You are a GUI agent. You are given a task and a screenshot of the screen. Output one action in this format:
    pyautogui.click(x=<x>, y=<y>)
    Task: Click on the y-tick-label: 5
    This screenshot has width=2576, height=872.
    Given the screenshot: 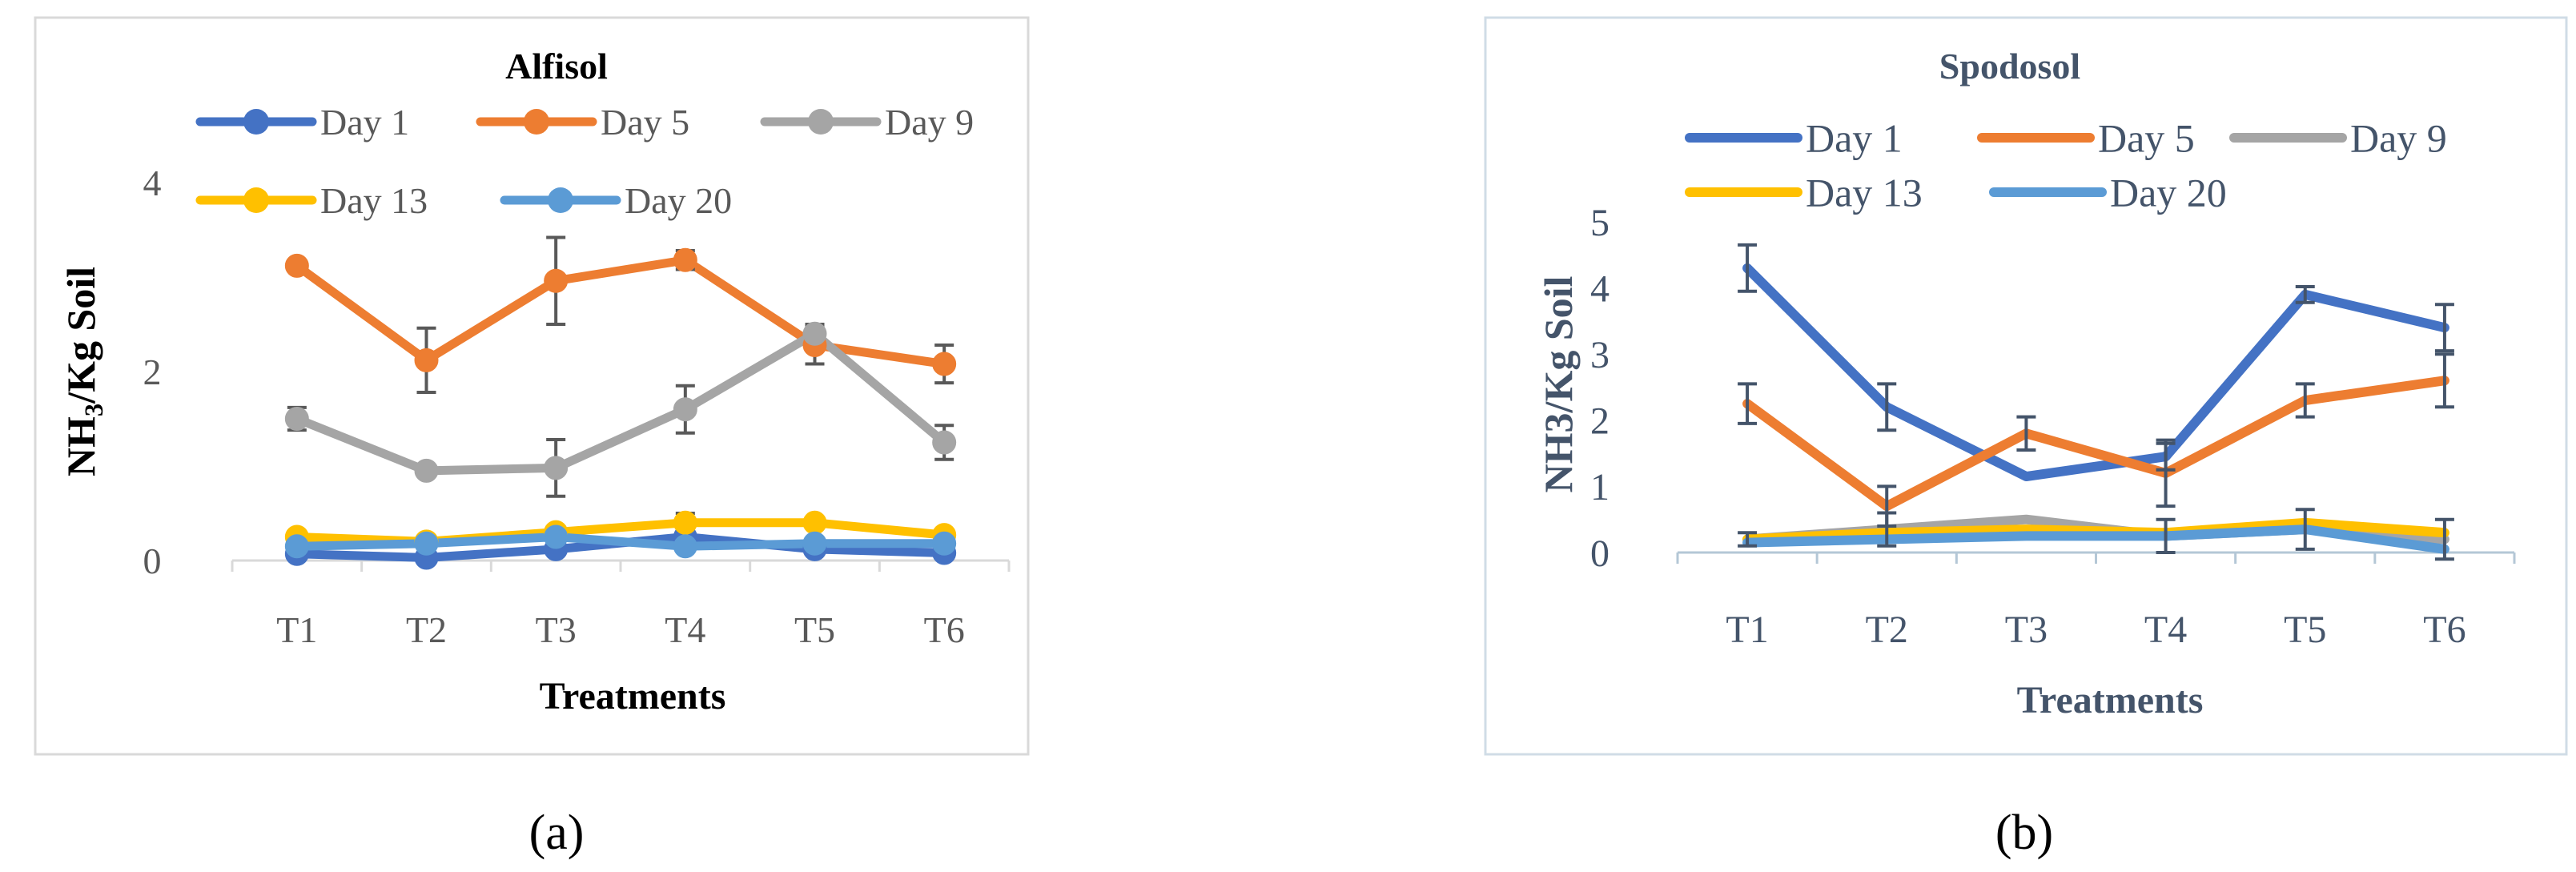 What is the action you would take?
    pyautogui.click(x=1599, y=223)
    